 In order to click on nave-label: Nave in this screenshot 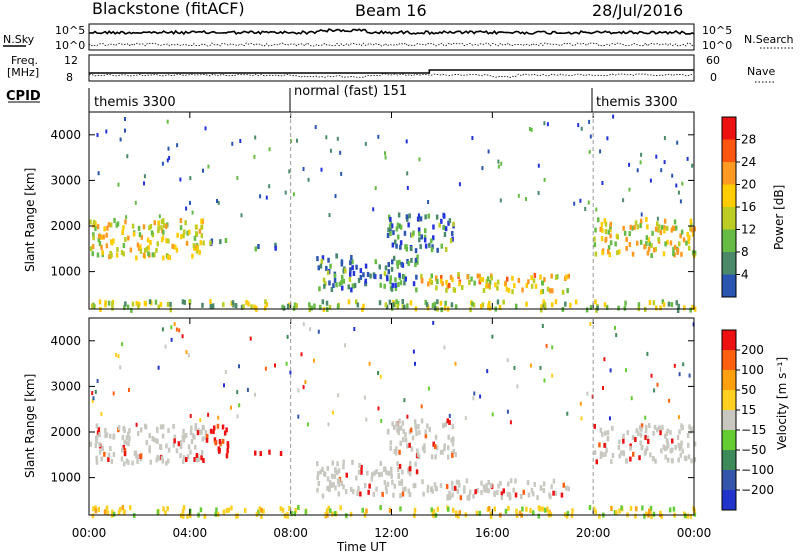, I will do `click(761, 71)`.